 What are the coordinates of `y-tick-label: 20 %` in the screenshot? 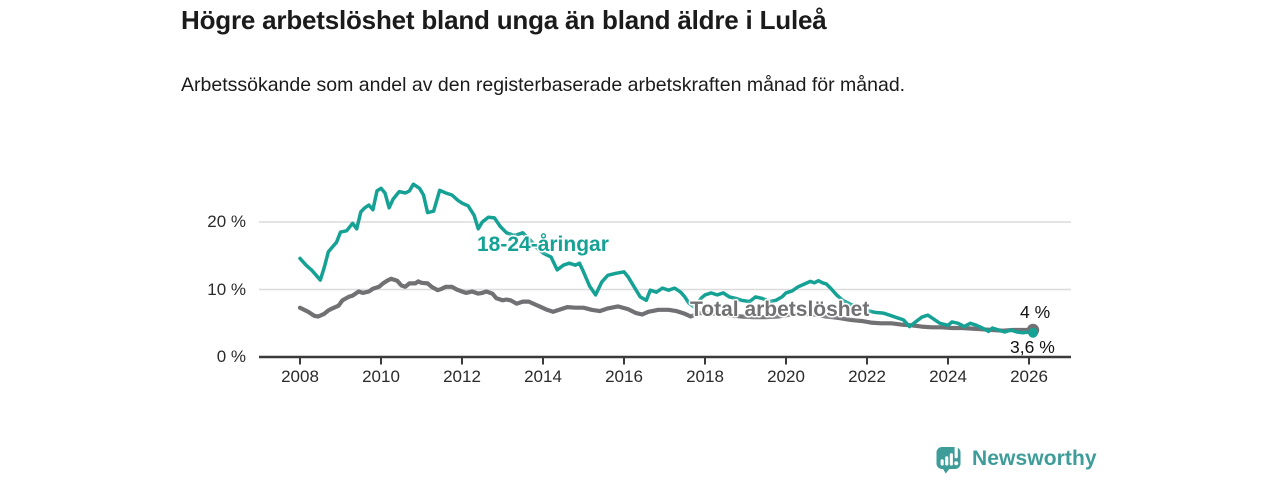 It's located at (226, 221).